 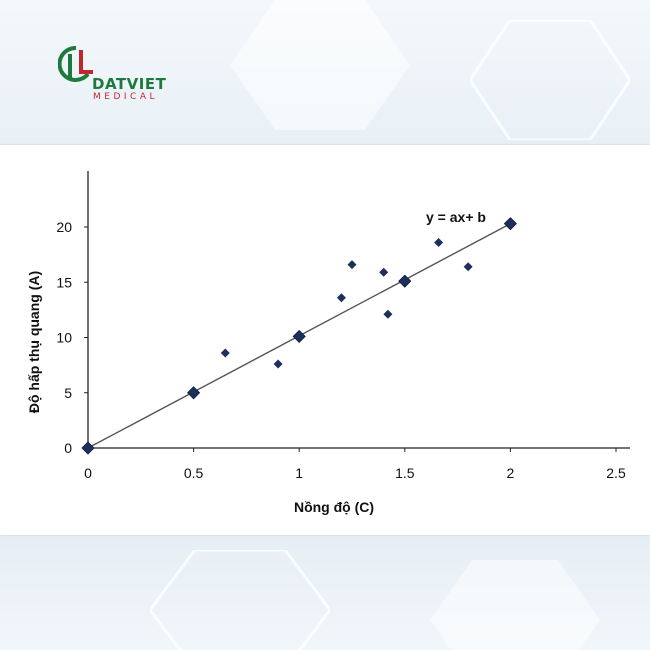 I want to click on x-tick-label: 0, so click(x=88, y=473).